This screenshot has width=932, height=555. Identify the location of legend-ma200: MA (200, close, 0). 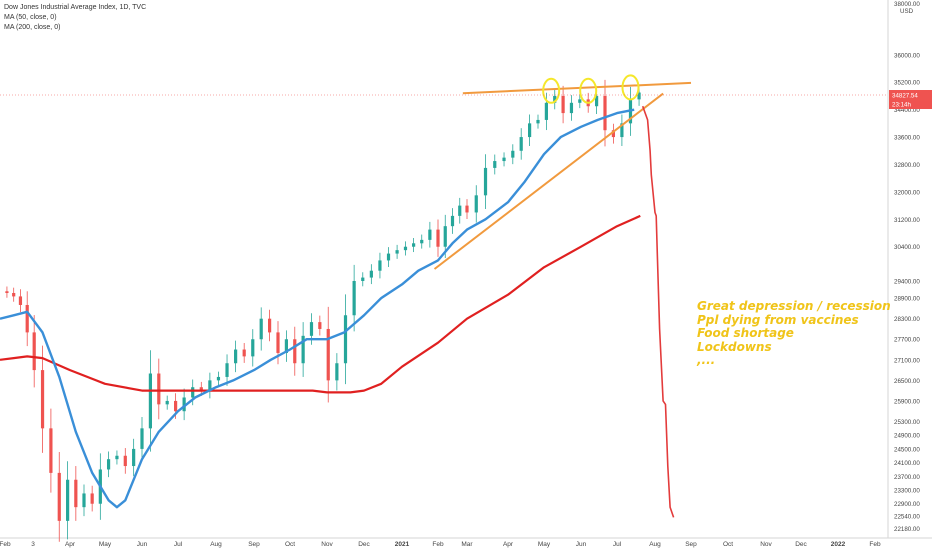
(32, 27).